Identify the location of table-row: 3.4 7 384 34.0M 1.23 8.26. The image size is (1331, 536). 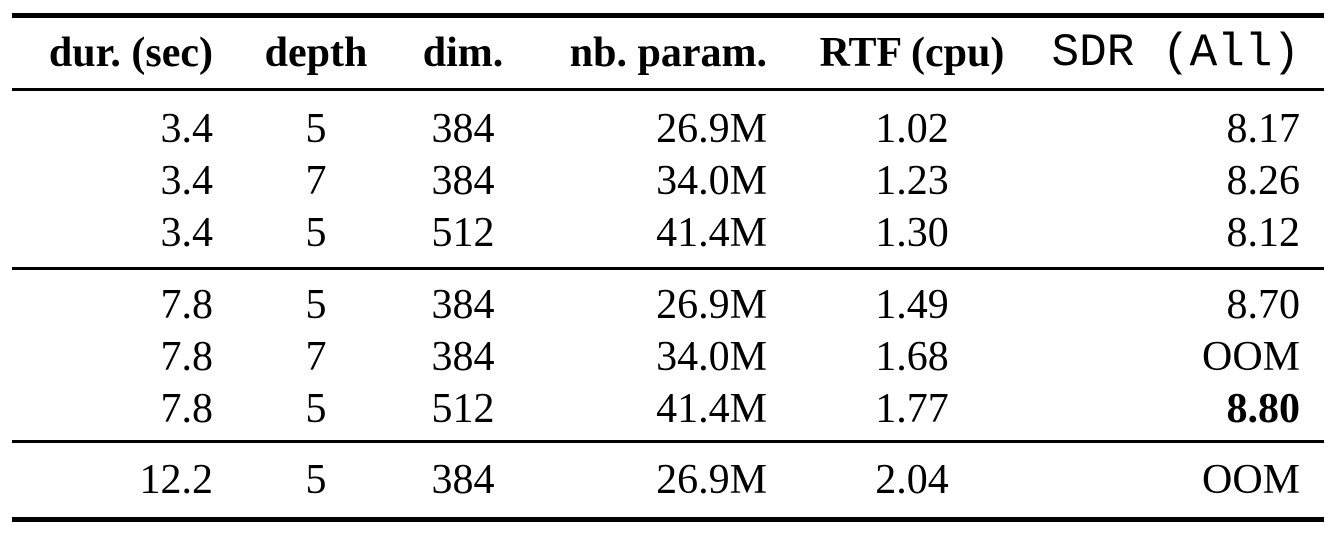
(668, 181).